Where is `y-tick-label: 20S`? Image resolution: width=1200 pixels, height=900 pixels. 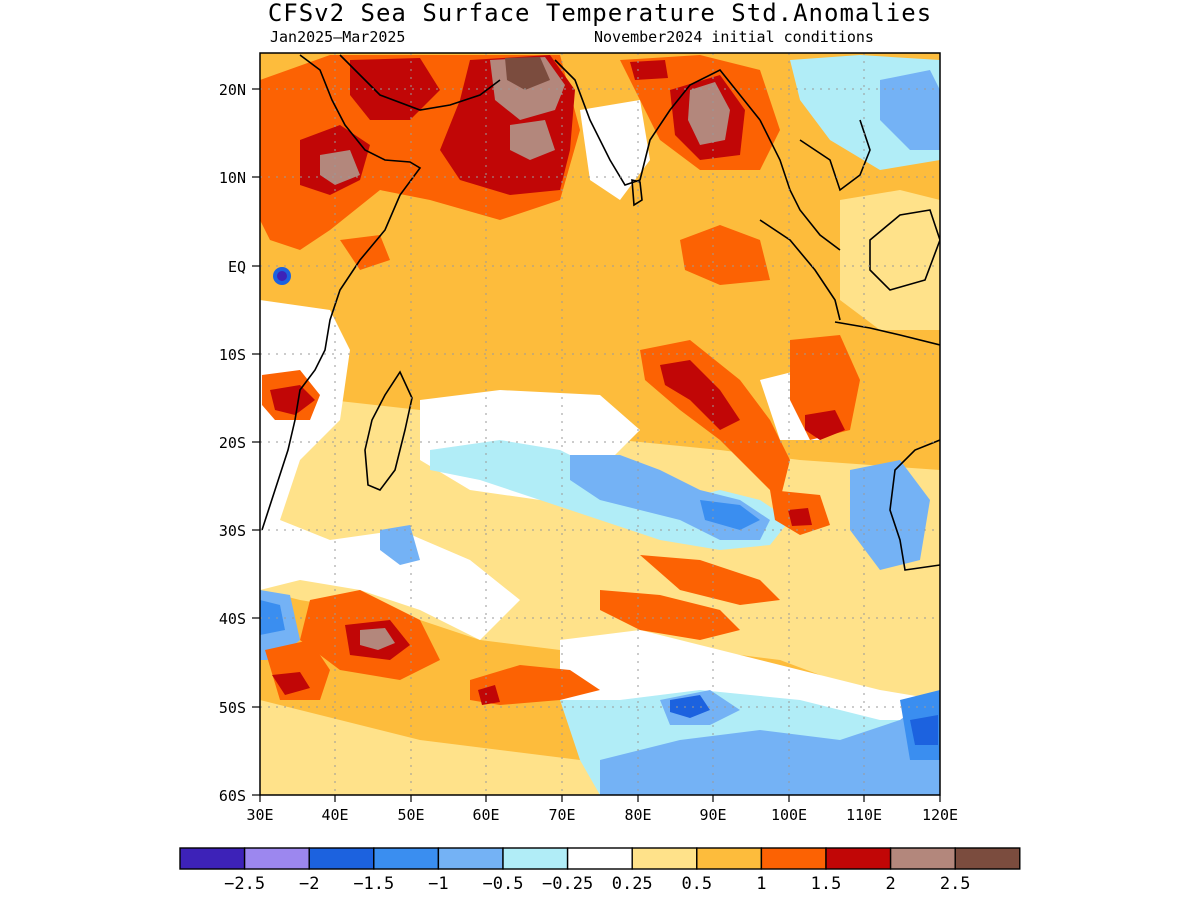 y-tick-label: 20S is located at coordinates (232, 443).